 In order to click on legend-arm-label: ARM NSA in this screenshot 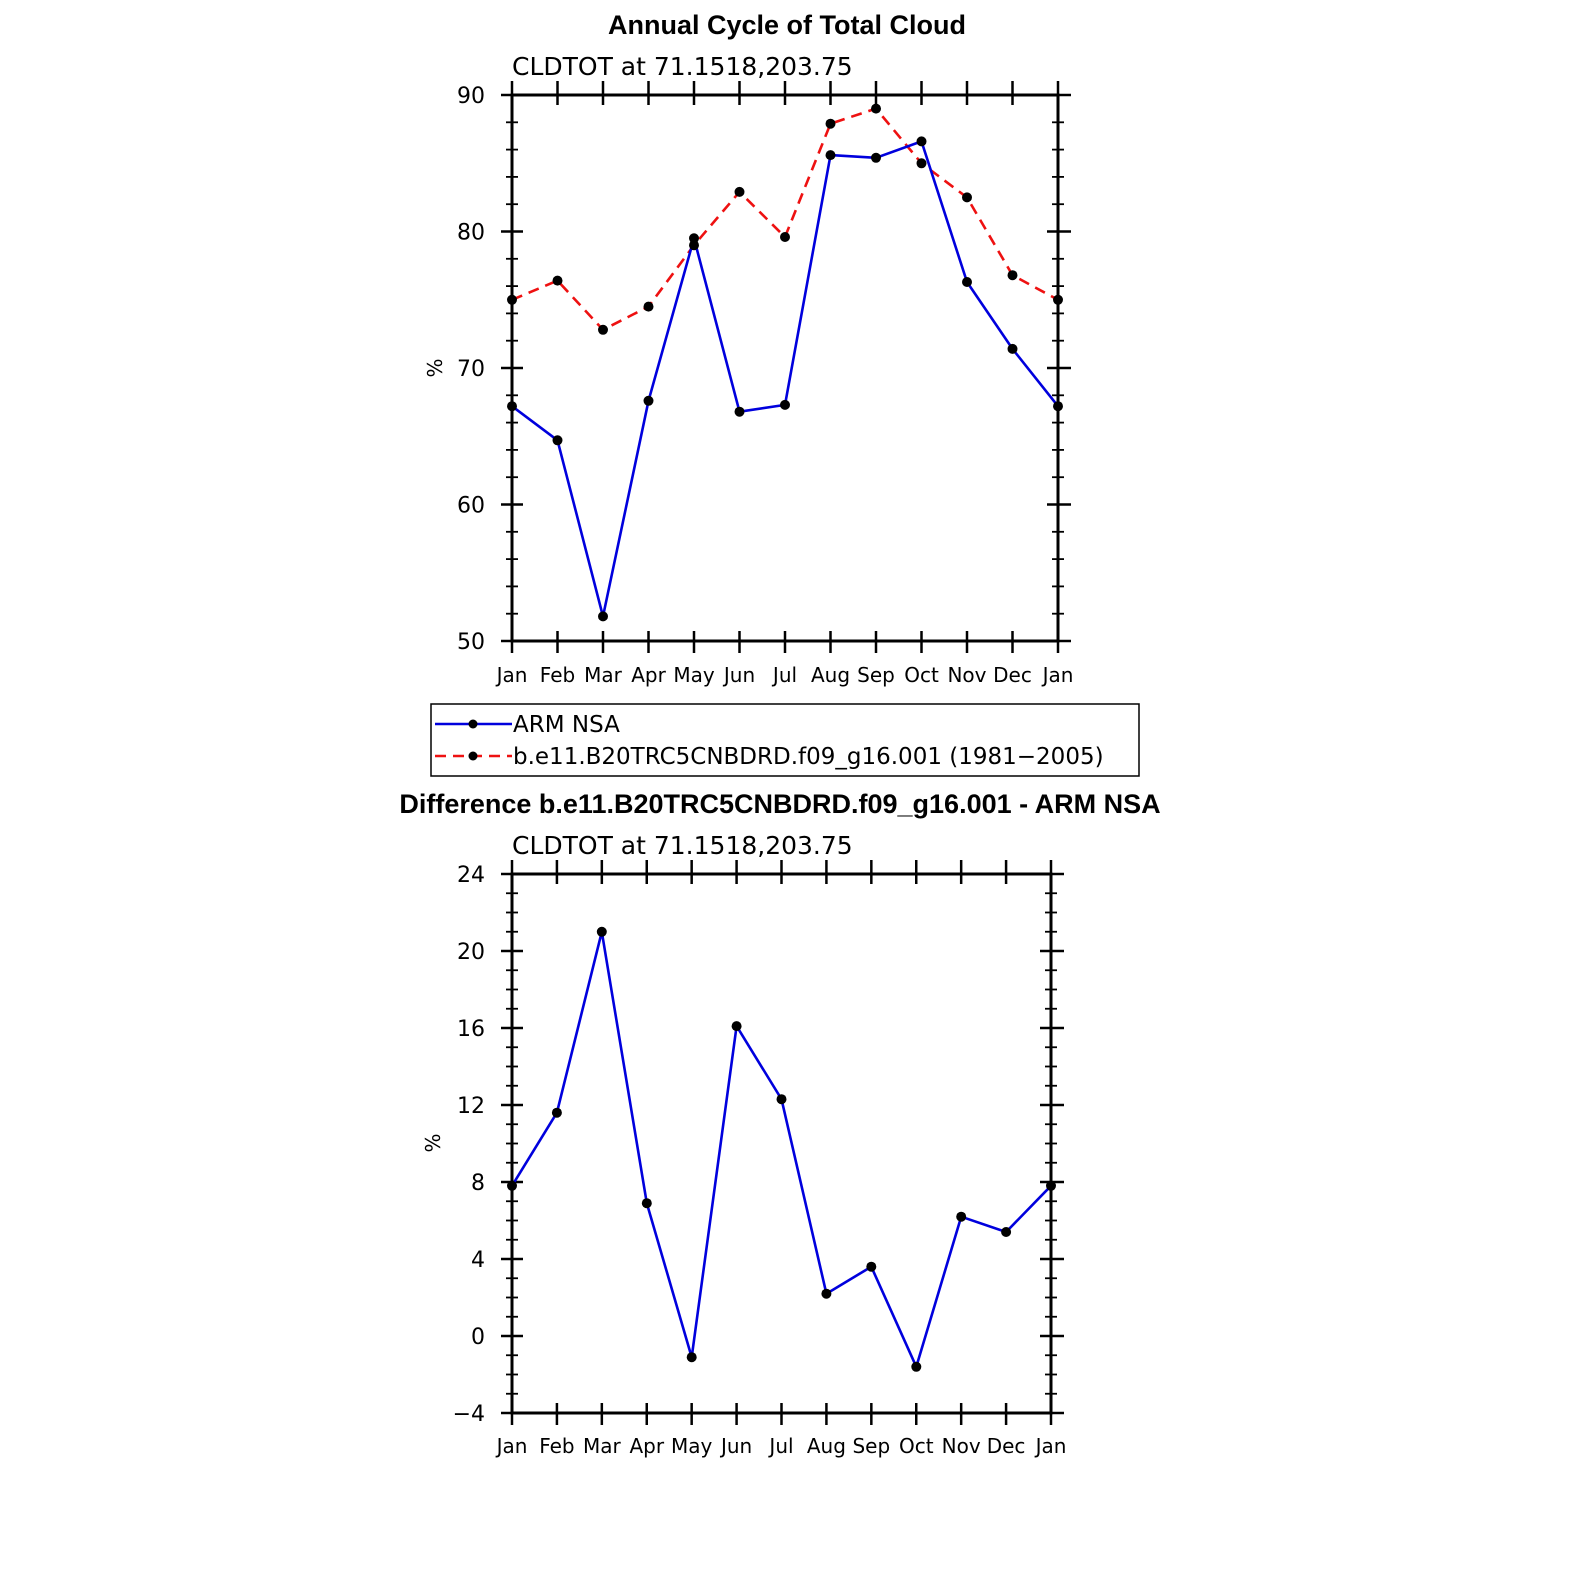, I will do `click(566, 725)`.